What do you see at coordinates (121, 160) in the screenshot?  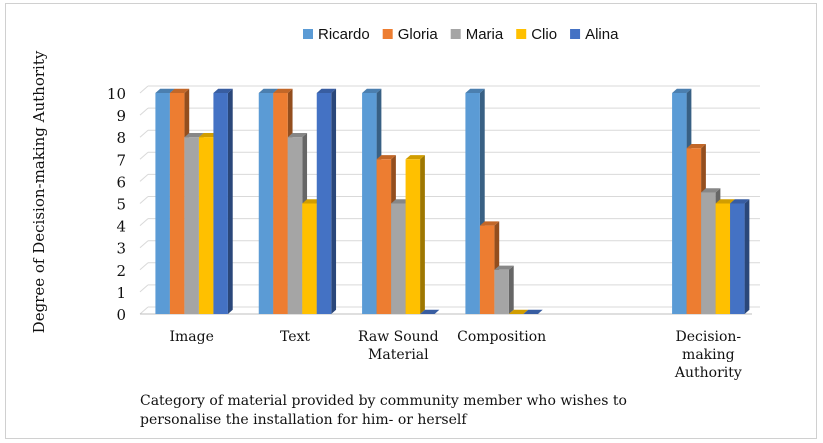 I see `y-tick-label: 7` at bounding box center [121, 160].